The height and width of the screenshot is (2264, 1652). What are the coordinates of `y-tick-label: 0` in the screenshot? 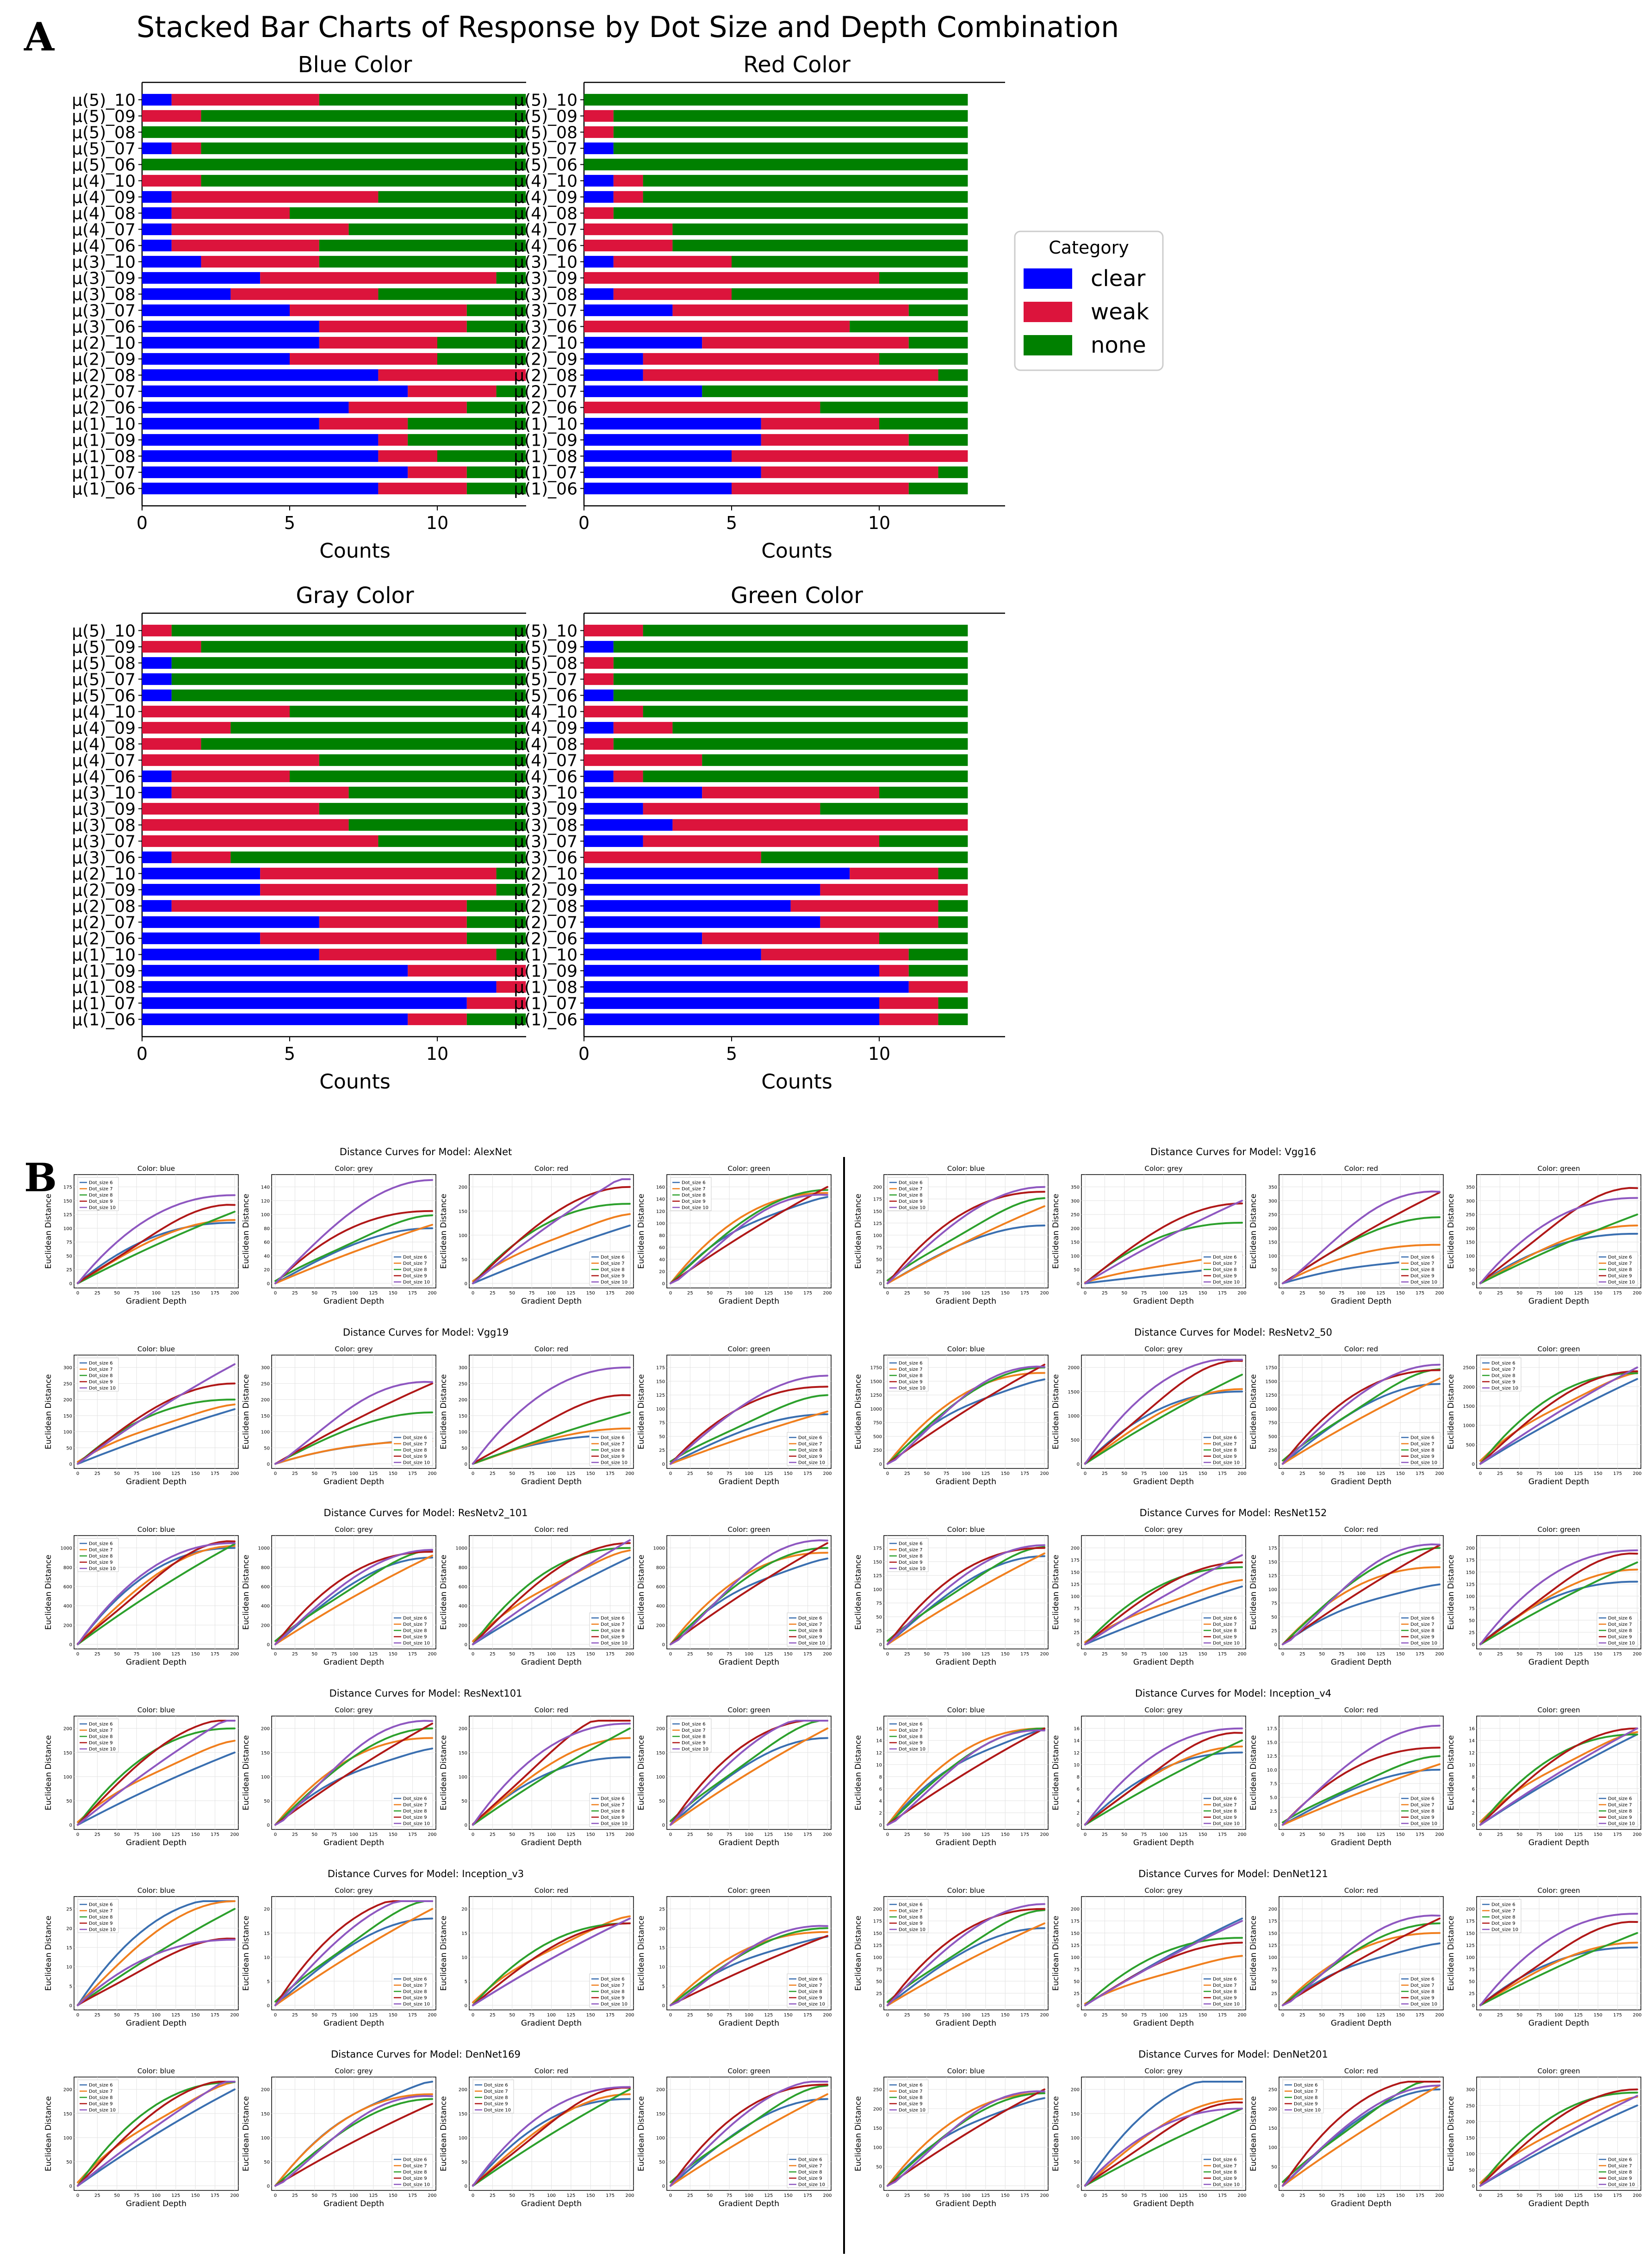 It's located at (1275, 1645).